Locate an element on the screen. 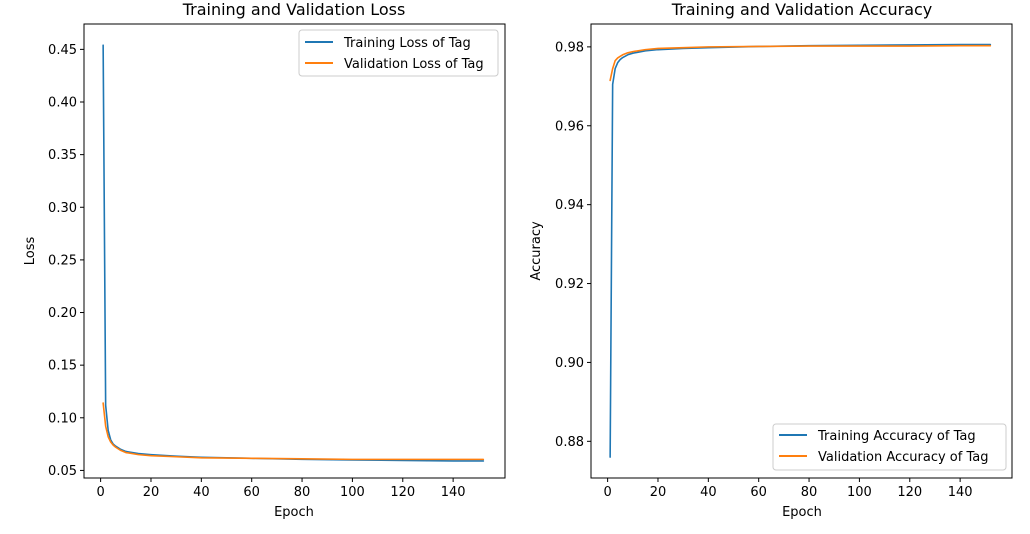 Image resolution: width=1030 pixels, height=534 pixels. accuracy-xtick-label: 0 is located at coordinates (607, 492).